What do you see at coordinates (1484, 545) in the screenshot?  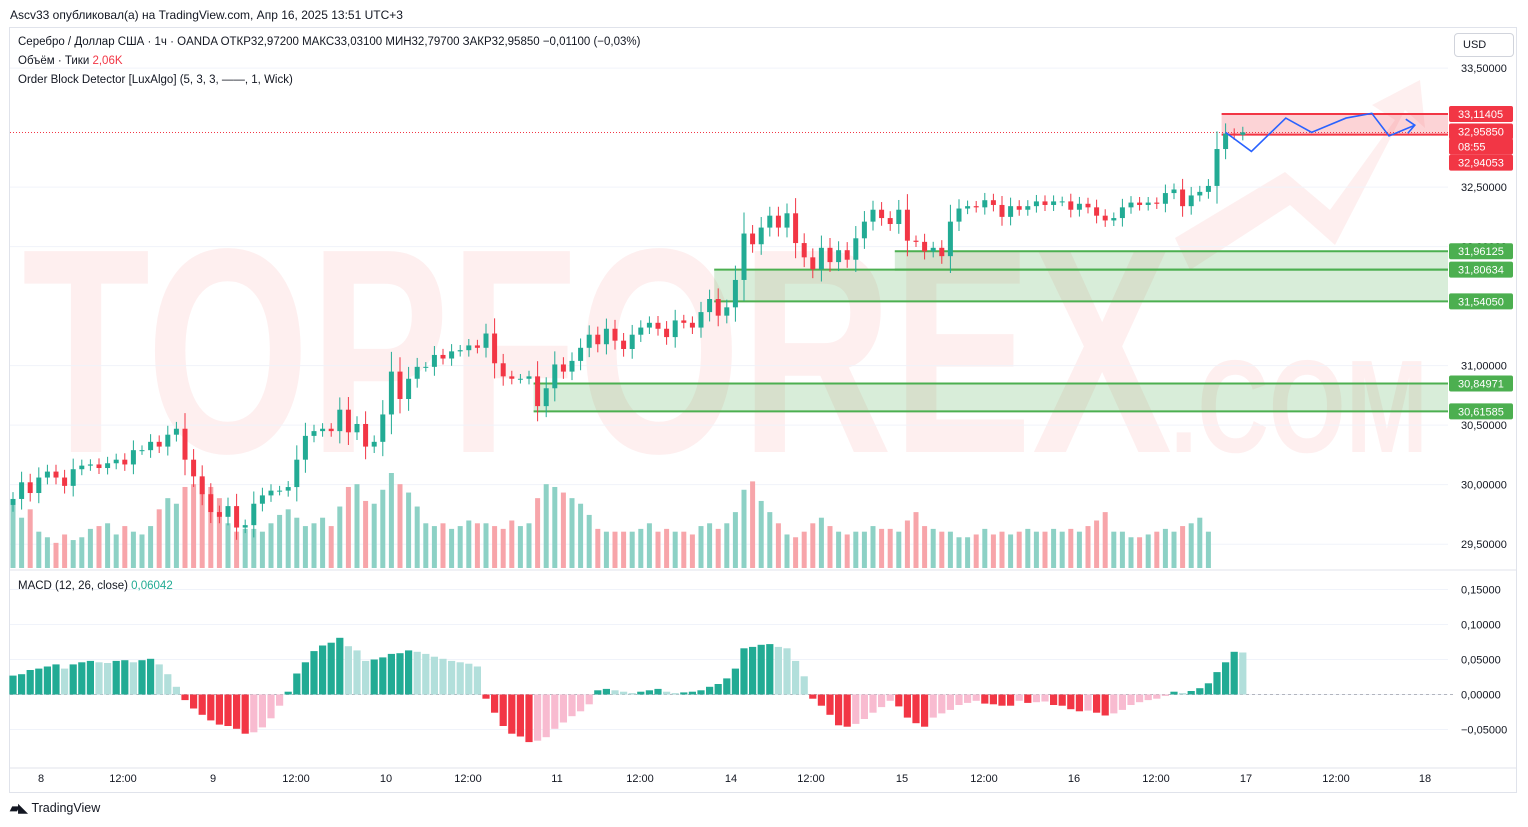 I see `price-axis-tick-label: 29,50000` at bounding box center [1484, 545].